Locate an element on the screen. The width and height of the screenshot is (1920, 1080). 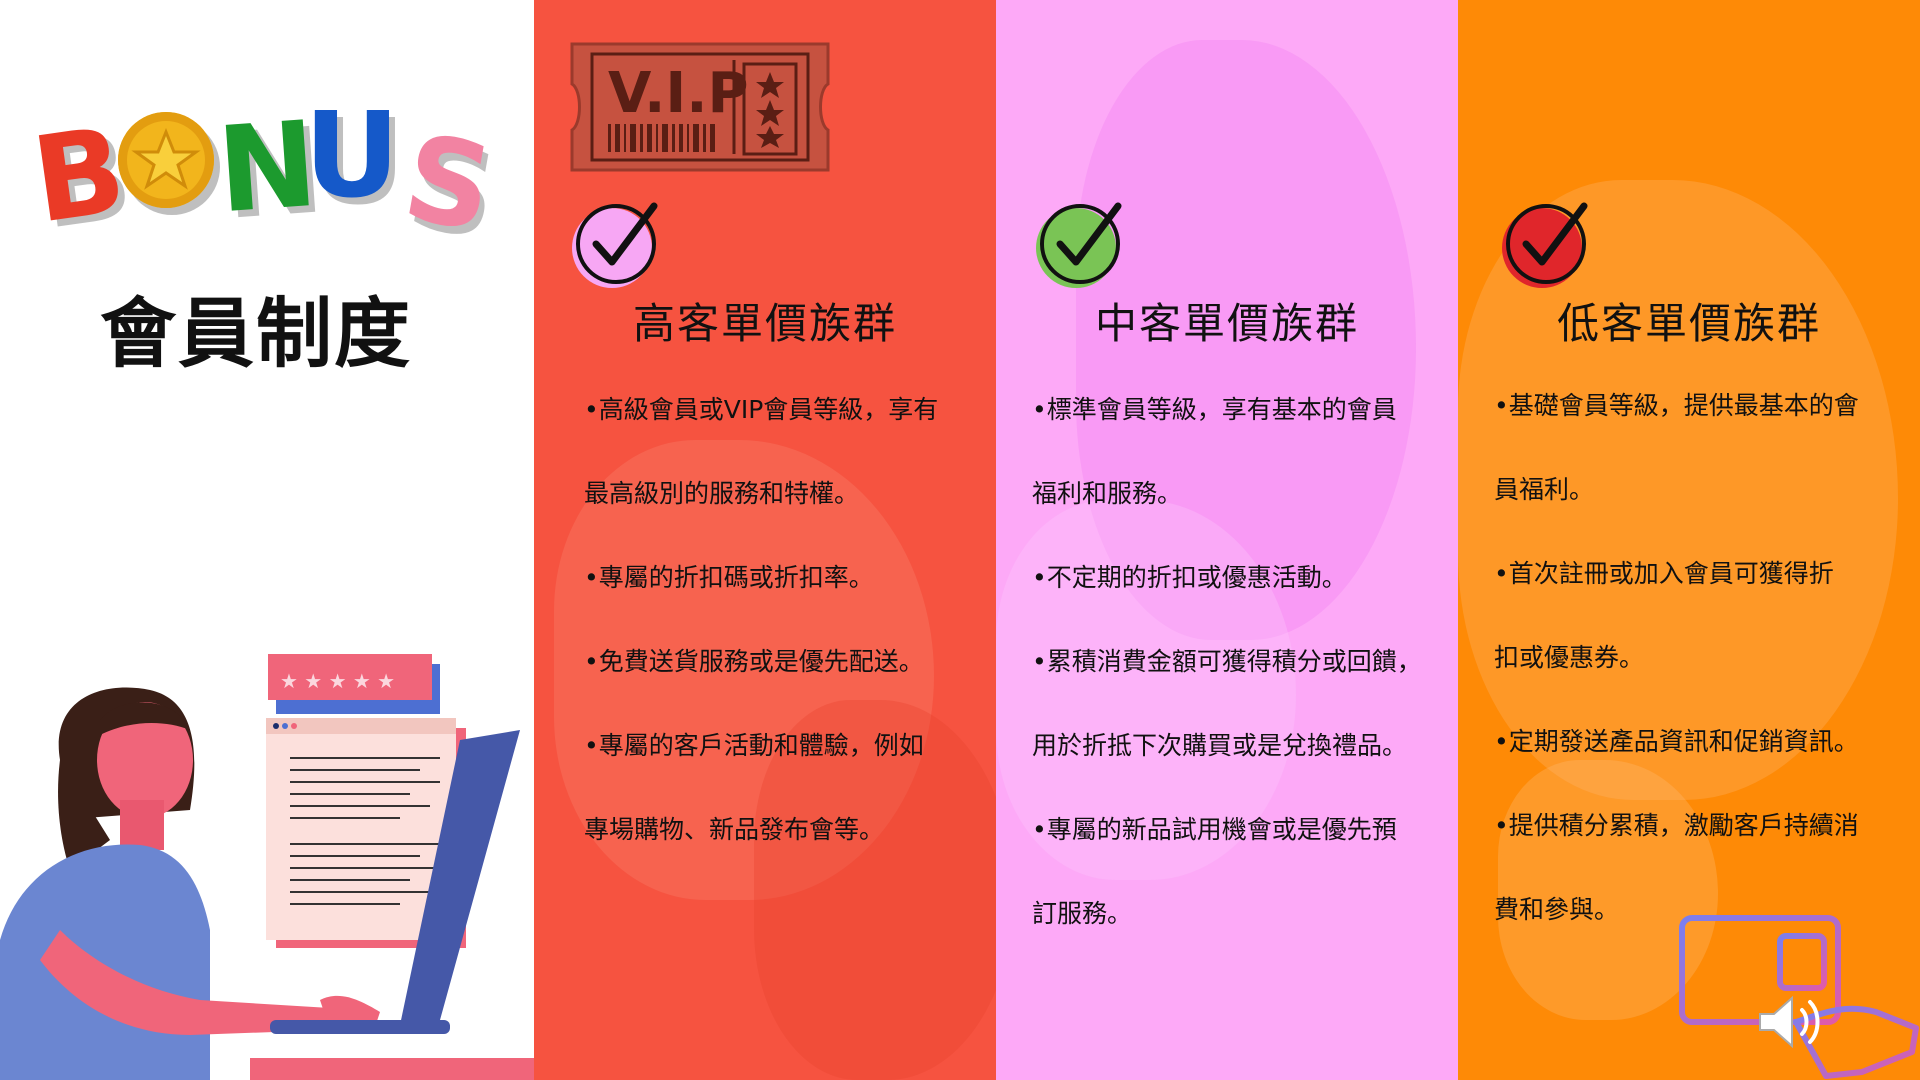
bonus-letter-b: B is located at coordinates (79, 175).